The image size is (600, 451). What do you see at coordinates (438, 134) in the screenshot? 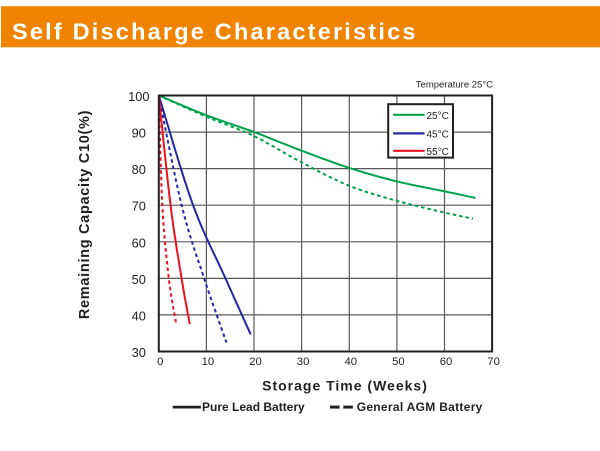
I see `svg-text: 45°C` at bounding box center [438, 134].